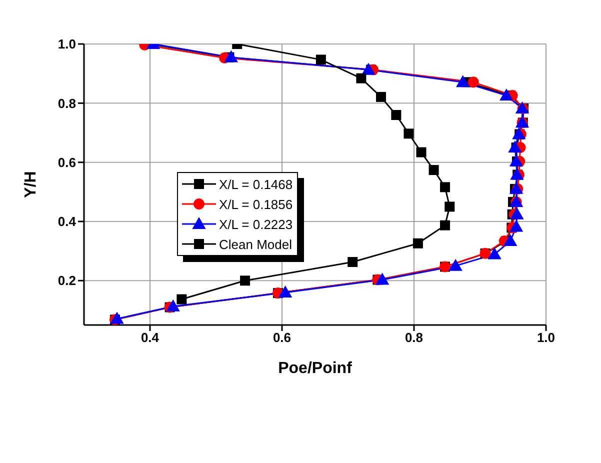  I want to click on x-tick-label: 0.6, so click(282, 338).